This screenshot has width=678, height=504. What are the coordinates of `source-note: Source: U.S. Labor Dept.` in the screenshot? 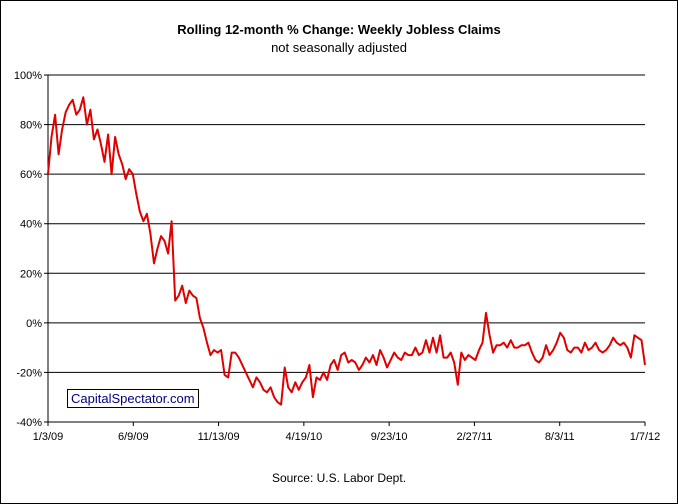 It's located at (339, 478).